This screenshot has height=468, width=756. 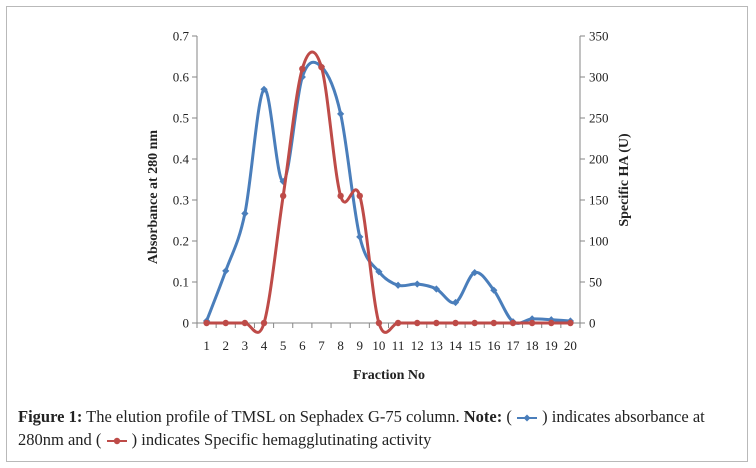 I want to click on x-tick-label: 19, so click(x=551, y=345).